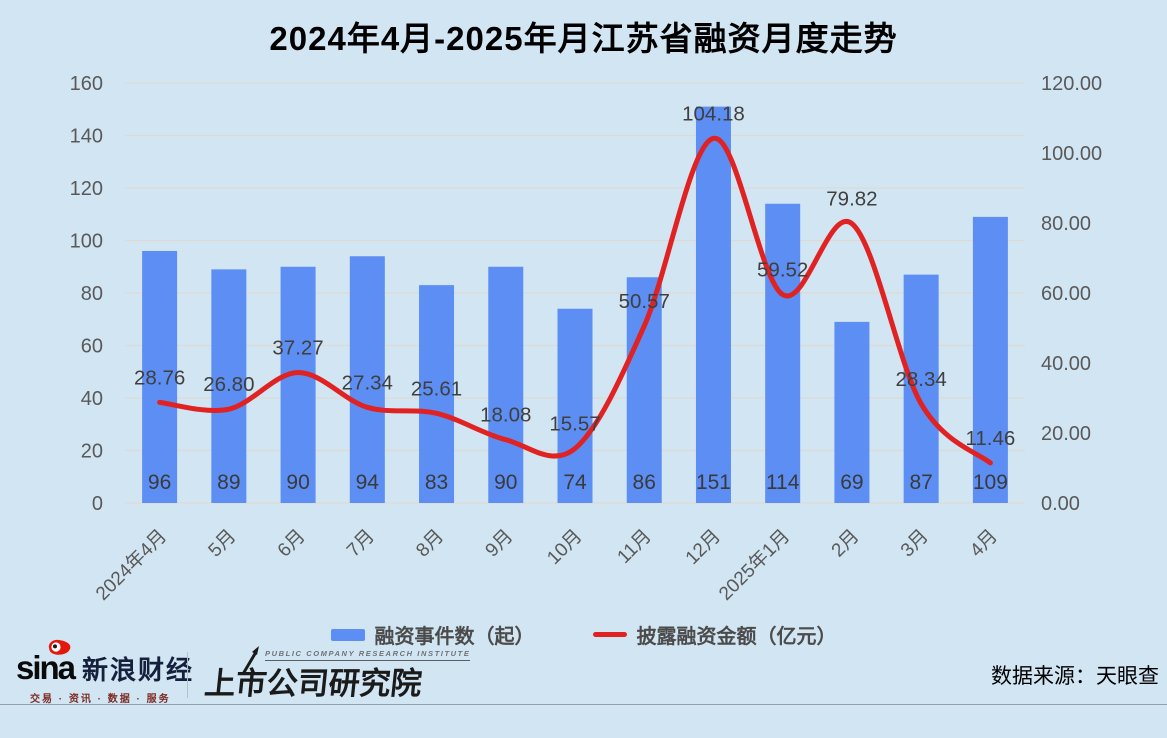 The width and height of the screenshot is (1167, 738). Describe the element at coordinates (251, 663) in the screenshot. I see `arrow-up-right-icon` at that location.